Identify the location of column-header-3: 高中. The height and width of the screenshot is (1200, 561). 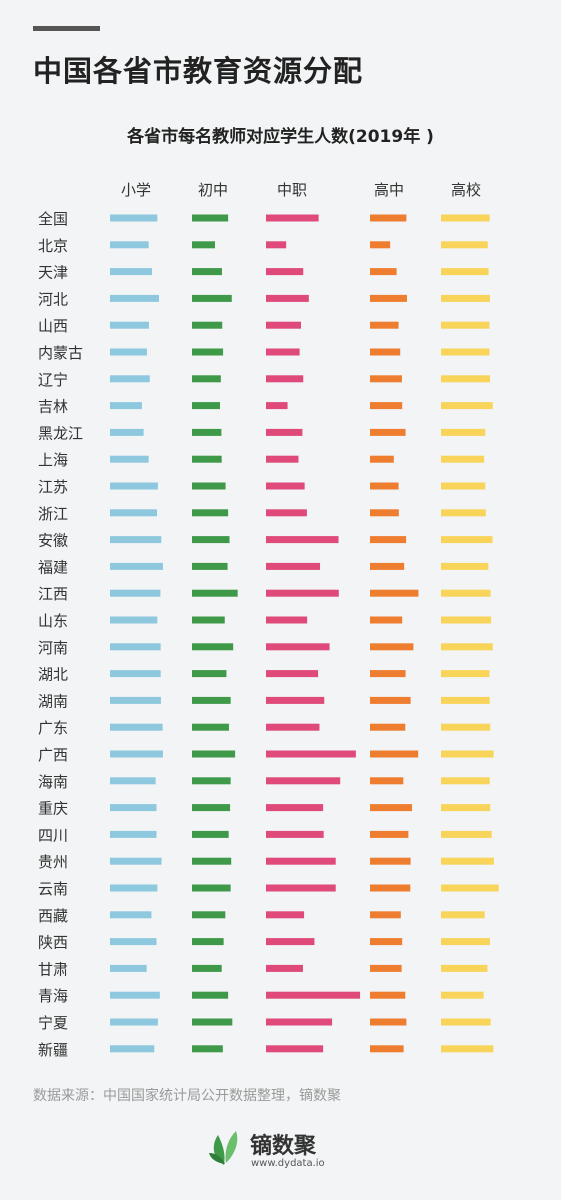
(389, 190).